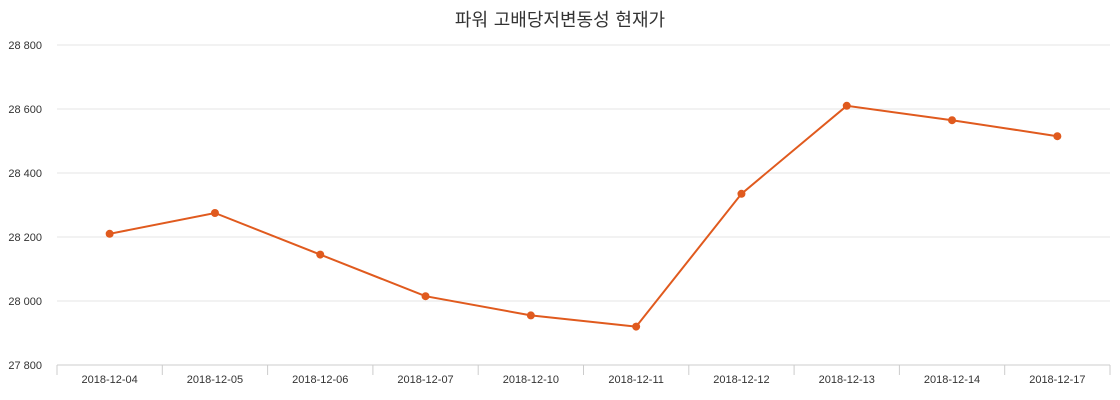 Image resolution: width=1120 pixels, height=400 pixels. What do you see at coordinates (25, 366) in the screenshot?
I see `y-tick-label: 27 800` at bounding box center [25, 366].